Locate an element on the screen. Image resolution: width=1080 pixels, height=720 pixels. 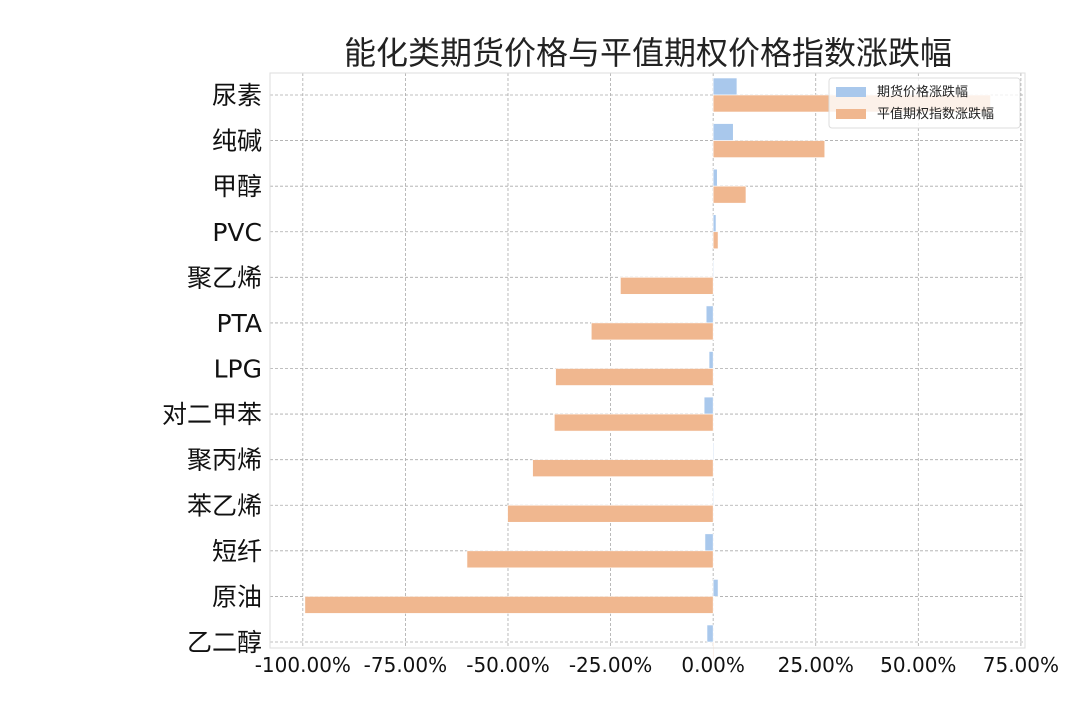
chart-title: 能化类期货价格与平值期权价格指数涨跌幅 is located at coordinates (648, 53).